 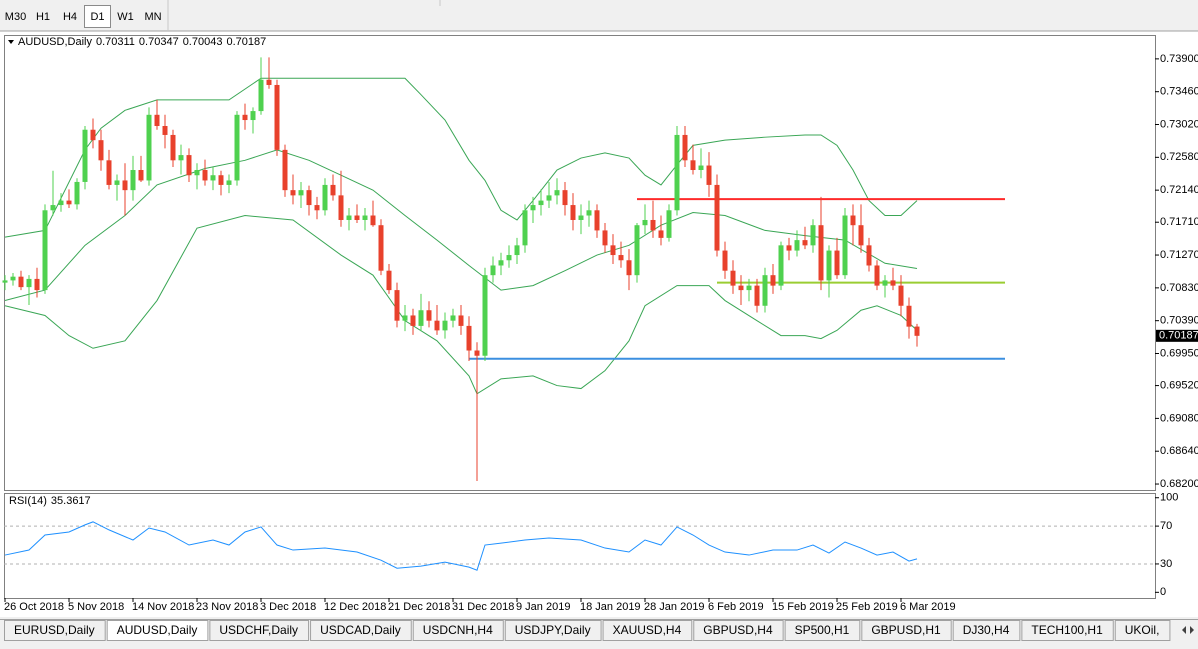 I want to click on y-tick-label: 0.72140, so click(x=1179, y=190).